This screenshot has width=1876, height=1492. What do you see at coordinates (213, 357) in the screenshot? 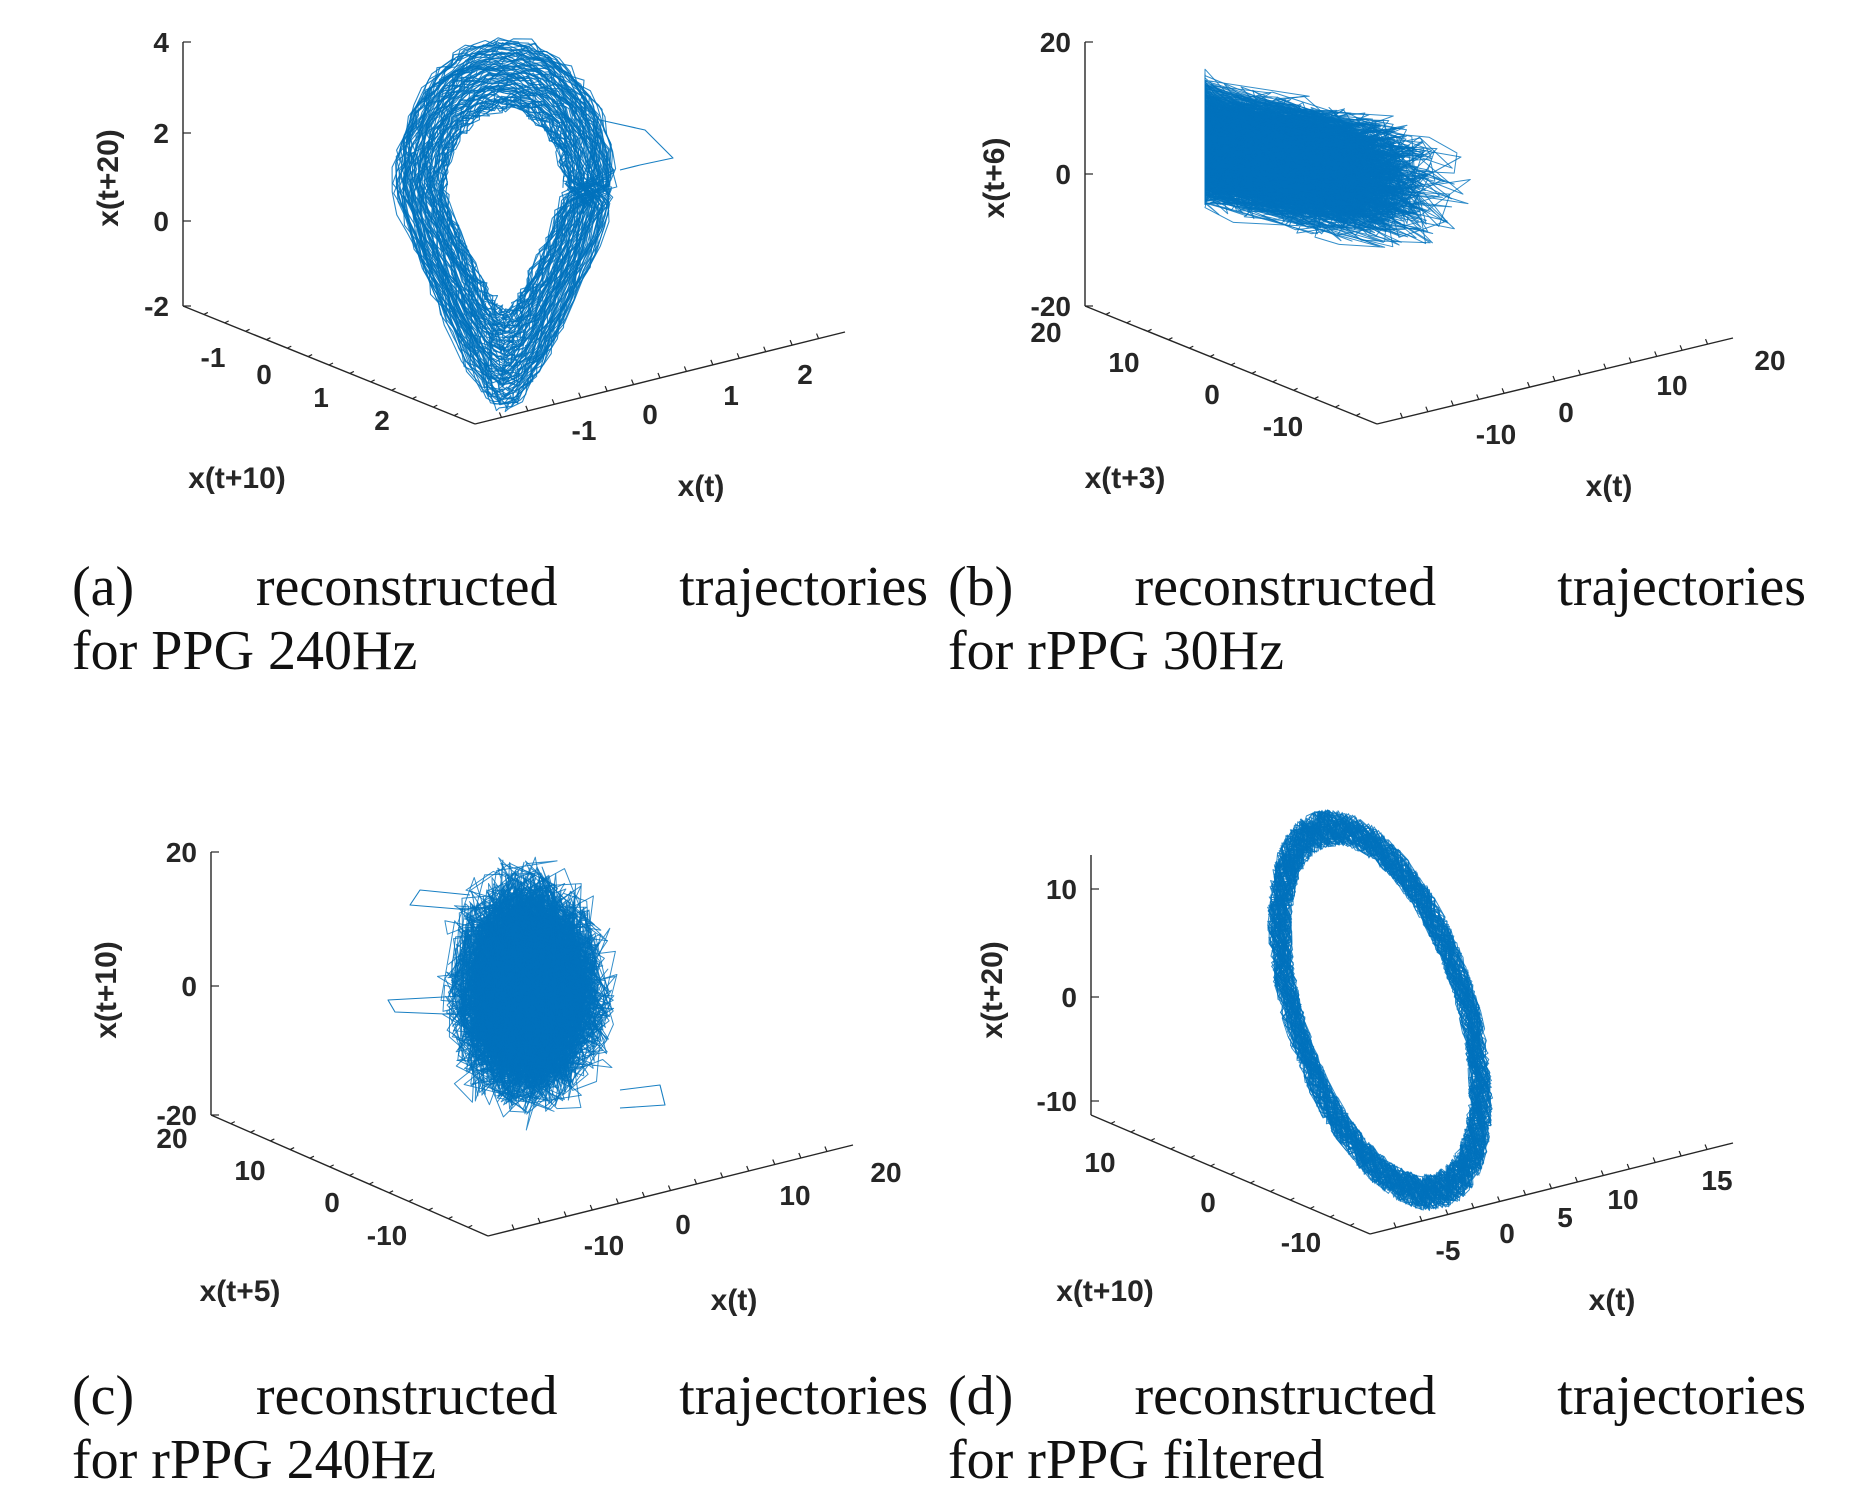
I see `y-tick-label: -1` at bounding box center [213, 357].